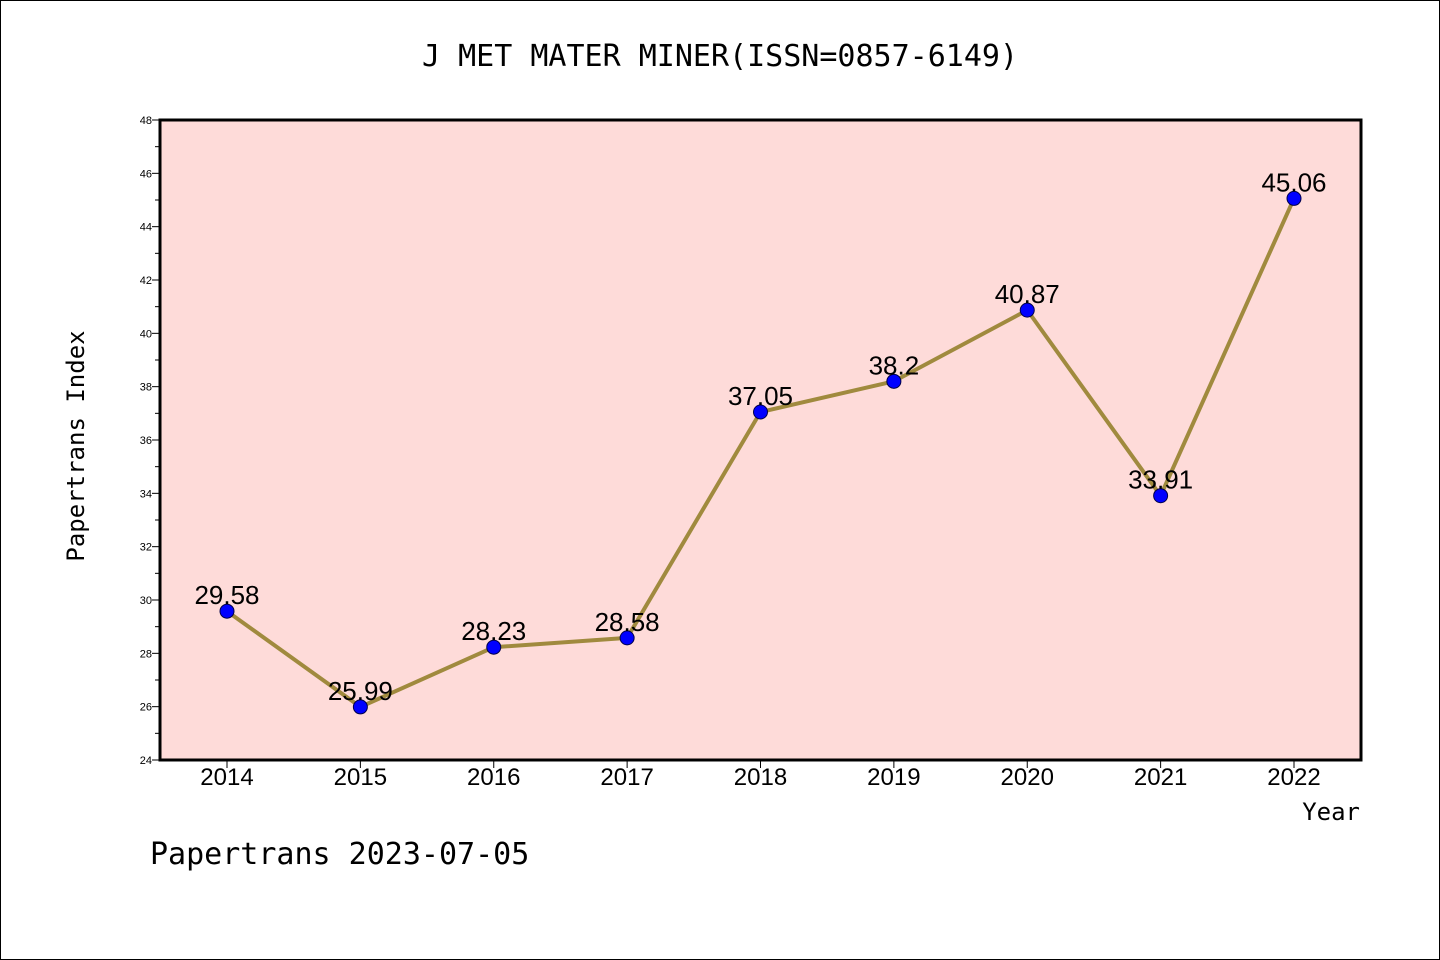 This screenshot has width=1440, height=960. I want to click on x-tick-label: 2021, so click(1160, 777).